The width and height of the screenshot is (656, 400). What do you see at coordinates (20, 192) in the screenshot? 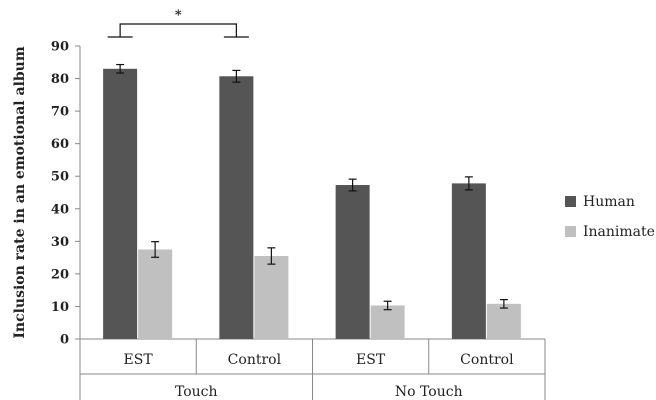
I see `y-axis-title: Inclusion rate in an emotional album` at bounding box center [20, 192].